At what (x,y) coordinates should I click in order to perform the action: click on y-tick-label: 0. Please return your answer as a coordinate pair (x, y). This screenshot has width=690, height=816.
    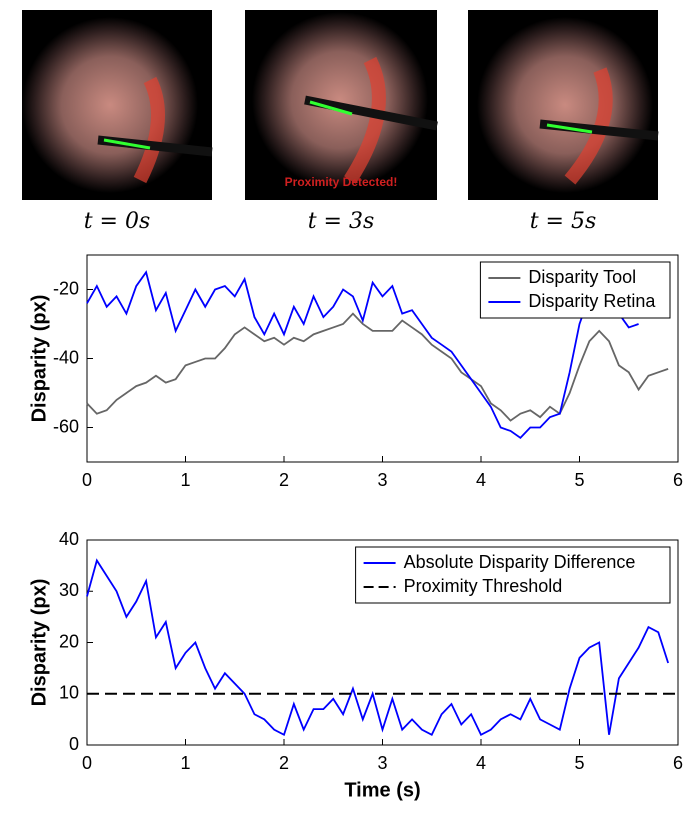
    Looking at the image, I should click on (74, 744).